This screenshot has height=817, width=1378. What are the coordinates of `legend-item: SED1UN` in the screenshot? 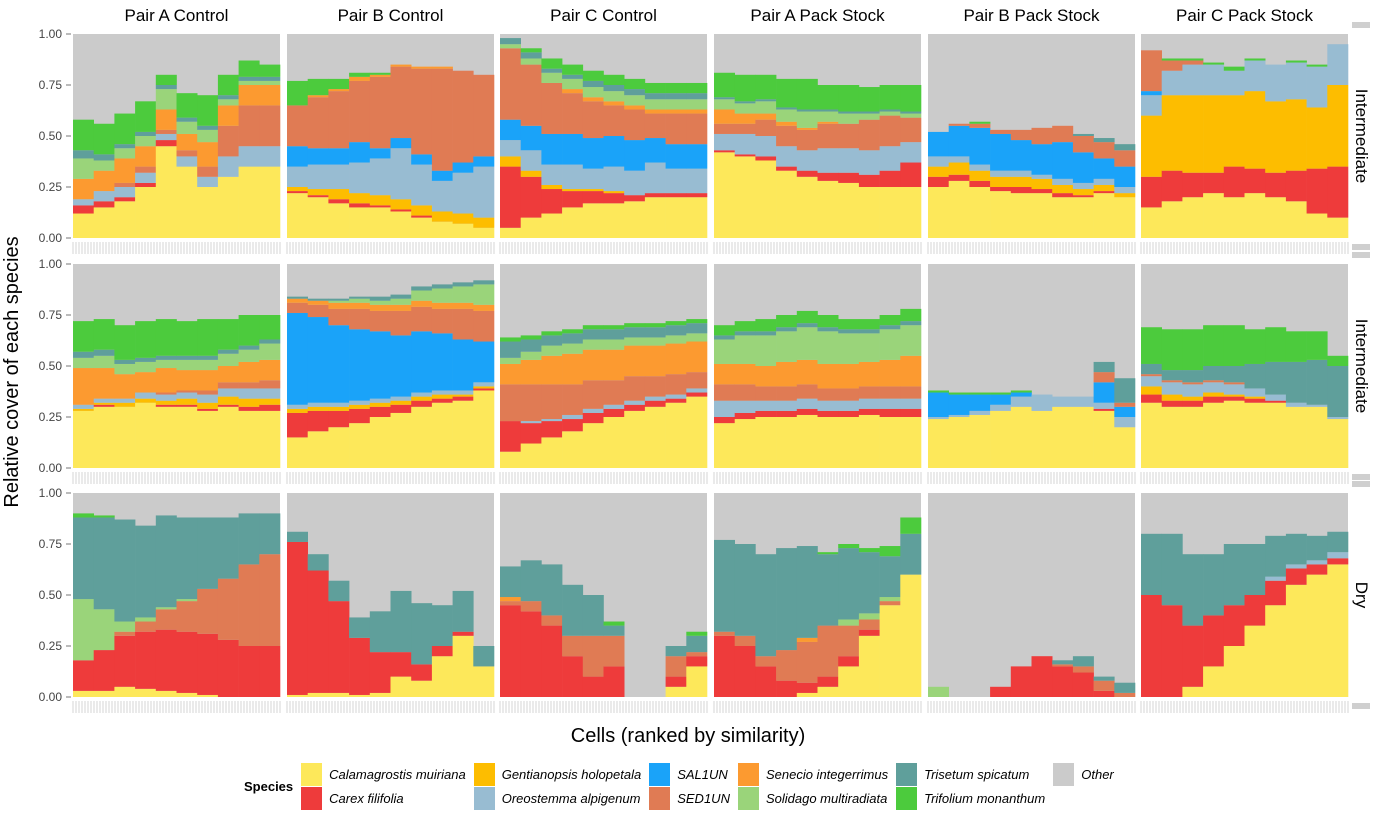 It's located at (691, 798).